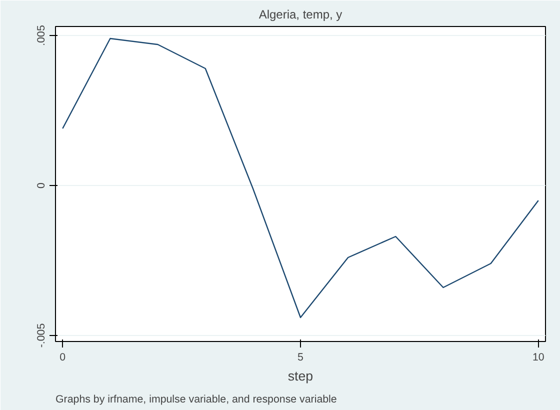 This screenshot has height=410, width=560. I want to click on x-tick-label: 10, so click(538, 358).